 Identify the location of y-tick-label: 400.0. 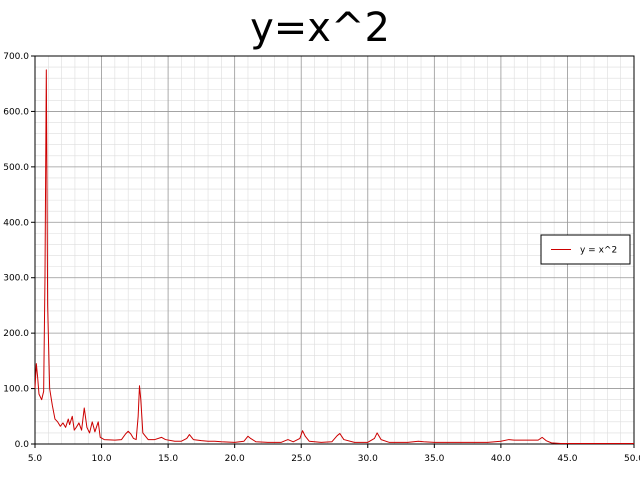
(16, 223).